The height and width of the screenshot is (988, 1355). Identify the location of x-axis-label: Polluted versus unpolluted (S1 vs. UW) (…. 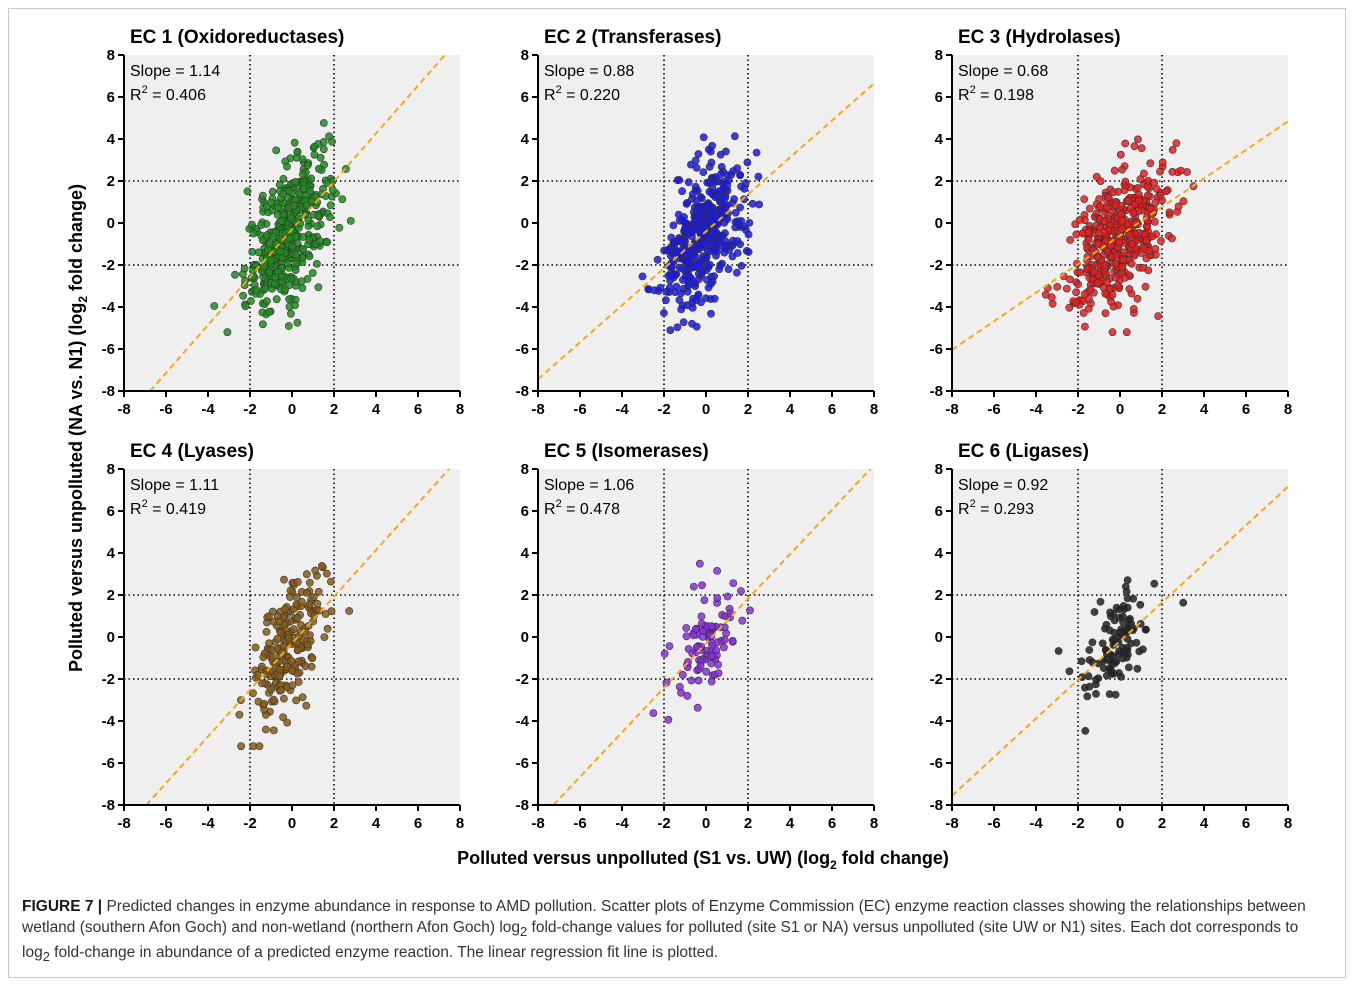
(703, 860).